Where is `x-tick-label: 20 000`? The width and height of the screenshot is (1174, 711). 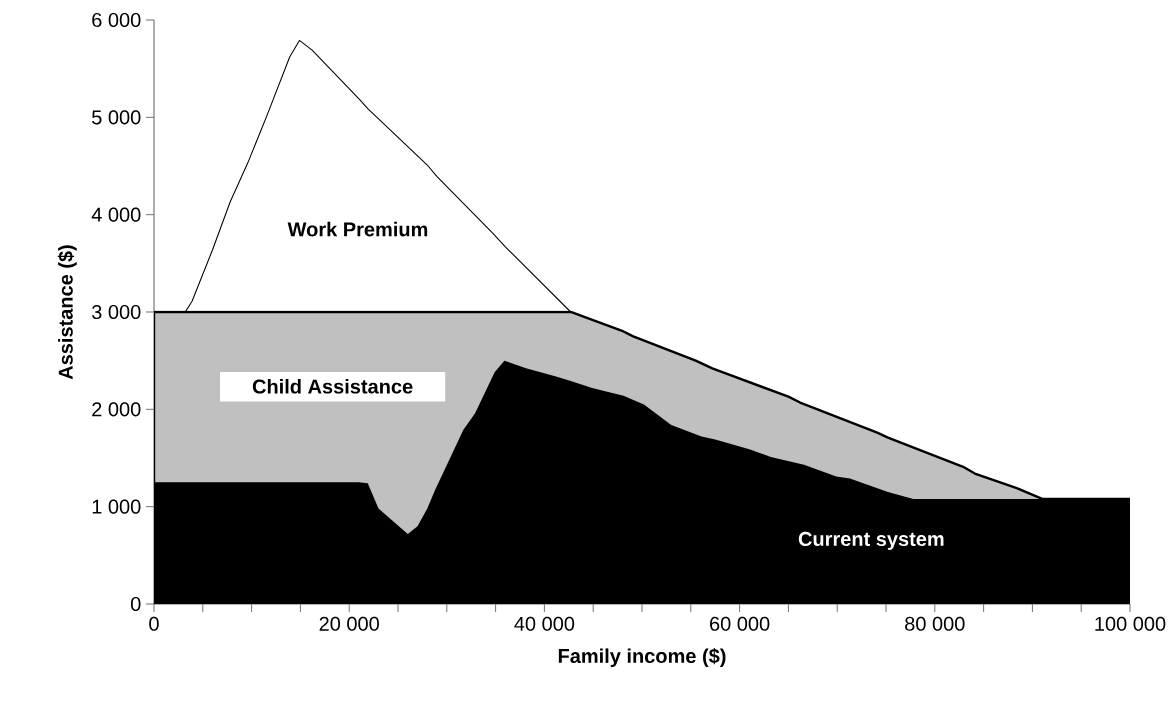 x-tick-label: 20 000 is located at coordinates (349, 623).